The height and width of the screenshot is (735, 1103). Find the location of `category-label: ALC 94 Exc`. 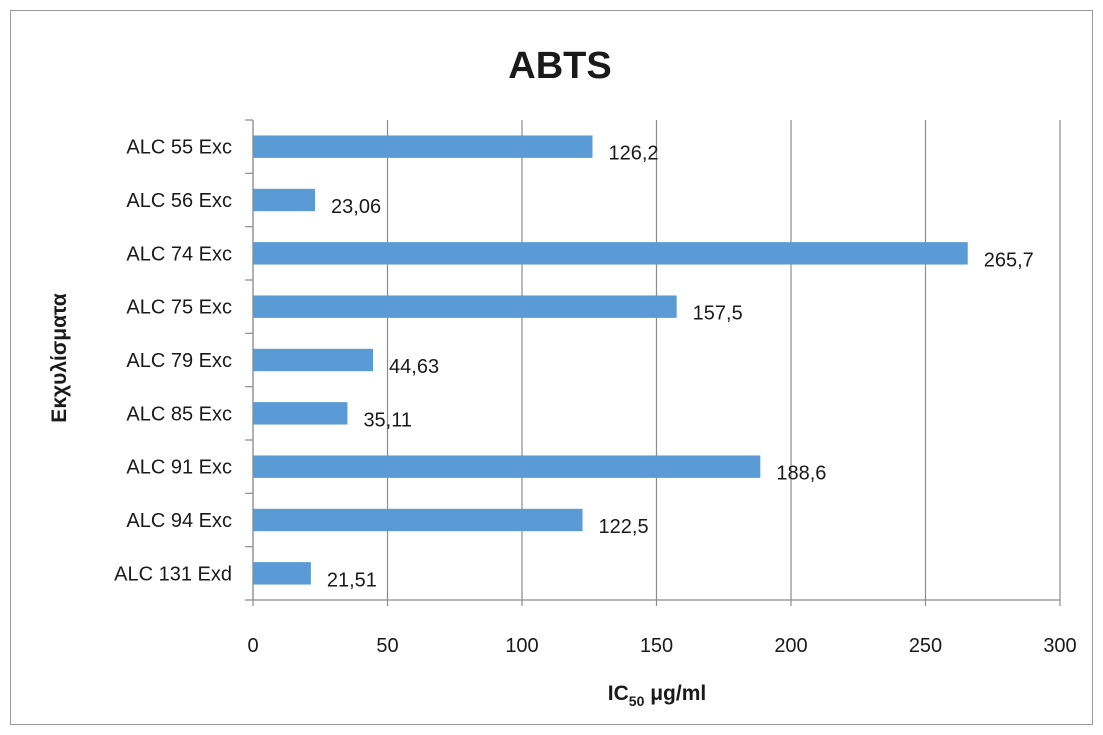

category-label: ALC 94 Exc is located at coordinates (179, 521).